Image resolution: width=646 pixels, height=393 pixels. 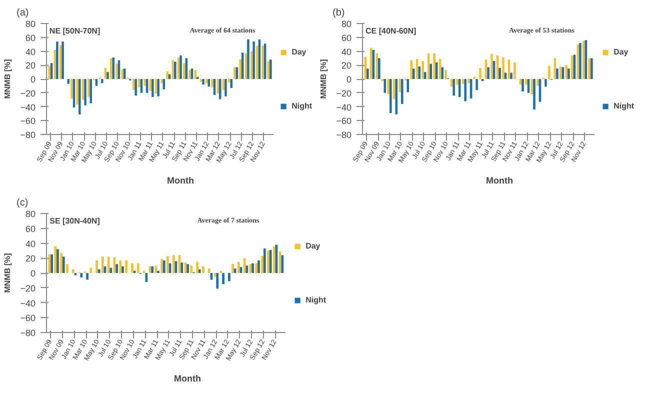 I want to click on legend-label: Day, so click(x=314, y=245).